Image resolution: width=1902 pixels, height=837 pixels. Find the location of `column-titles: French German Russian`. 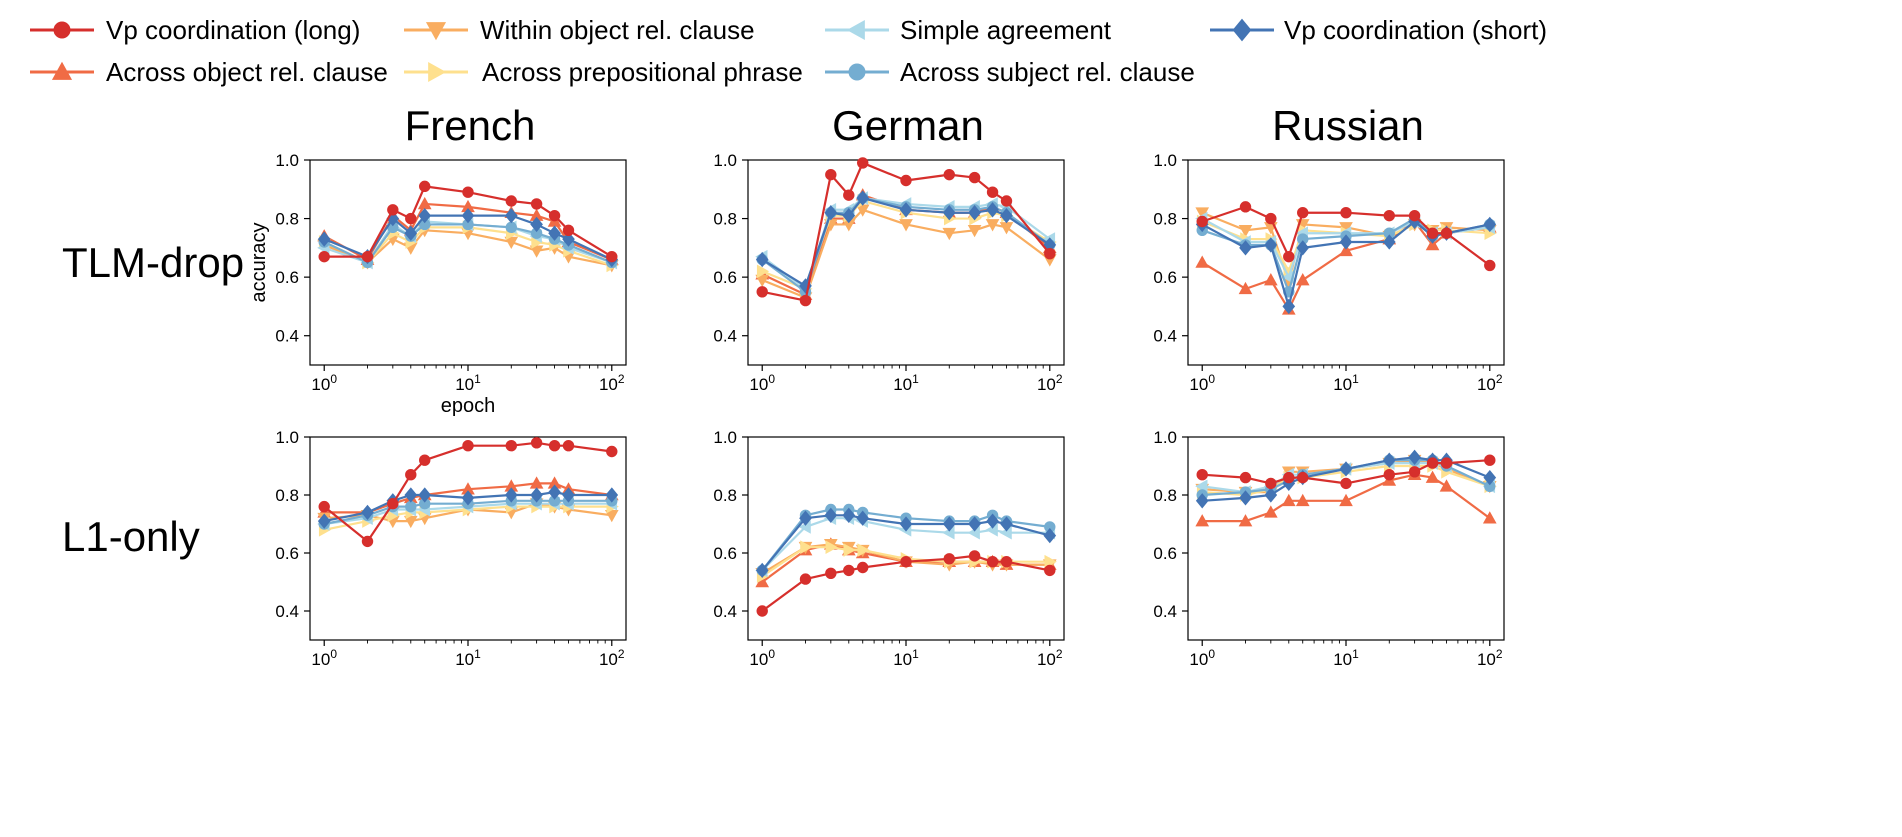

column-titles: French German Russian is located at coordinates (914, 125).